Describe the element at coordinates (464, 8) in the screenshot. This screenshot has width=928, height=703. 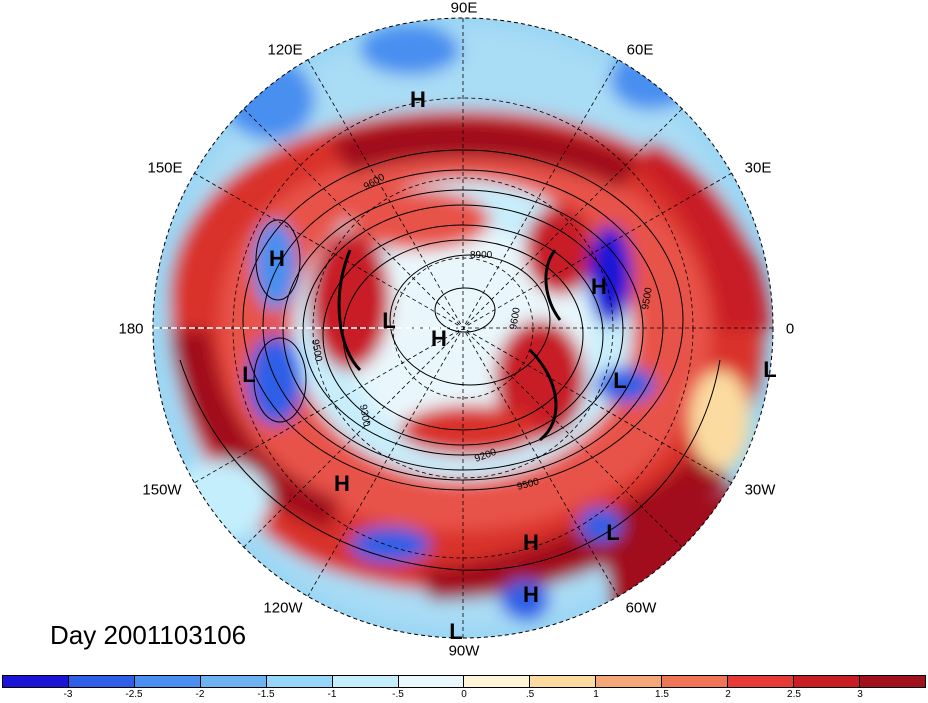
I see `lon-label-90e: 90E` at that location.